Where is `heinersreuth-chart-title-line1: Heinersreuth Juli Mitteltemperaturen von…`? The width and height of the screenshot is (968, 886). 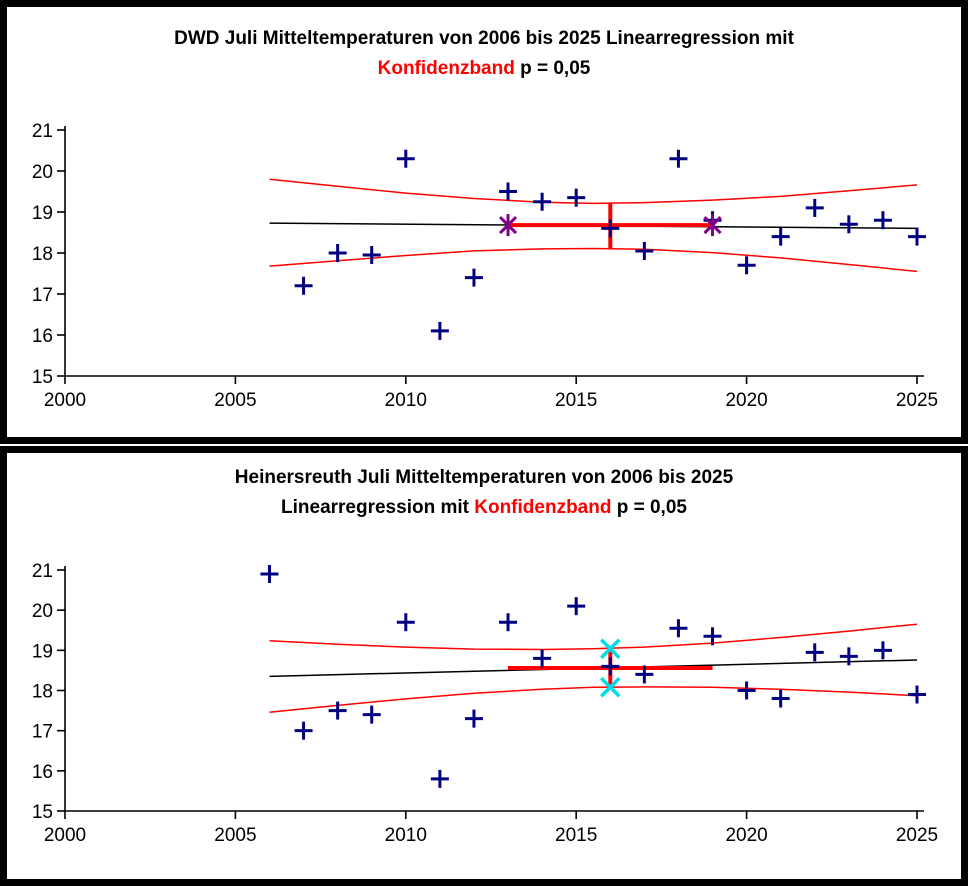 heinersreuth-chart-title-line1: Heinersreuth Juli Mitteltemperaturen von… is located at coordinates (484, 478).